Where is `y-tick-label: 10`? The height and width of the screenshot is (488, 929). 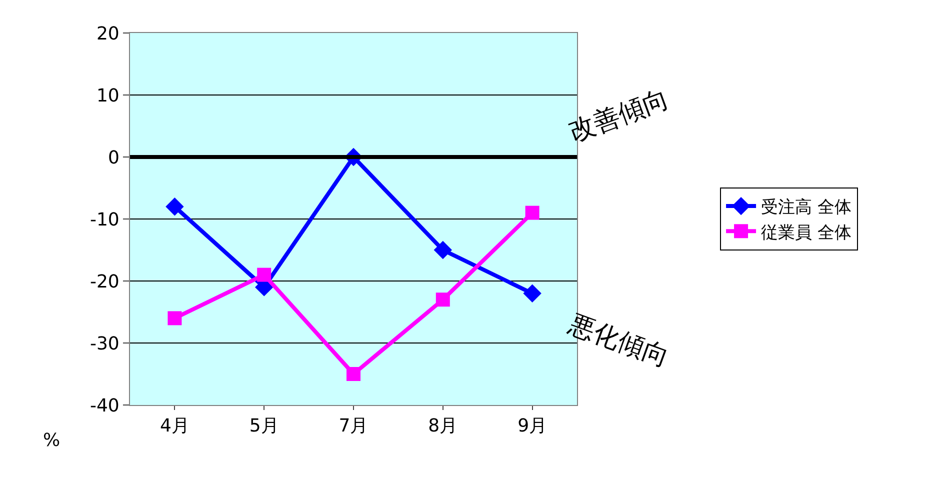 y-tick-label: 10 is located at coordinates (108, 95).